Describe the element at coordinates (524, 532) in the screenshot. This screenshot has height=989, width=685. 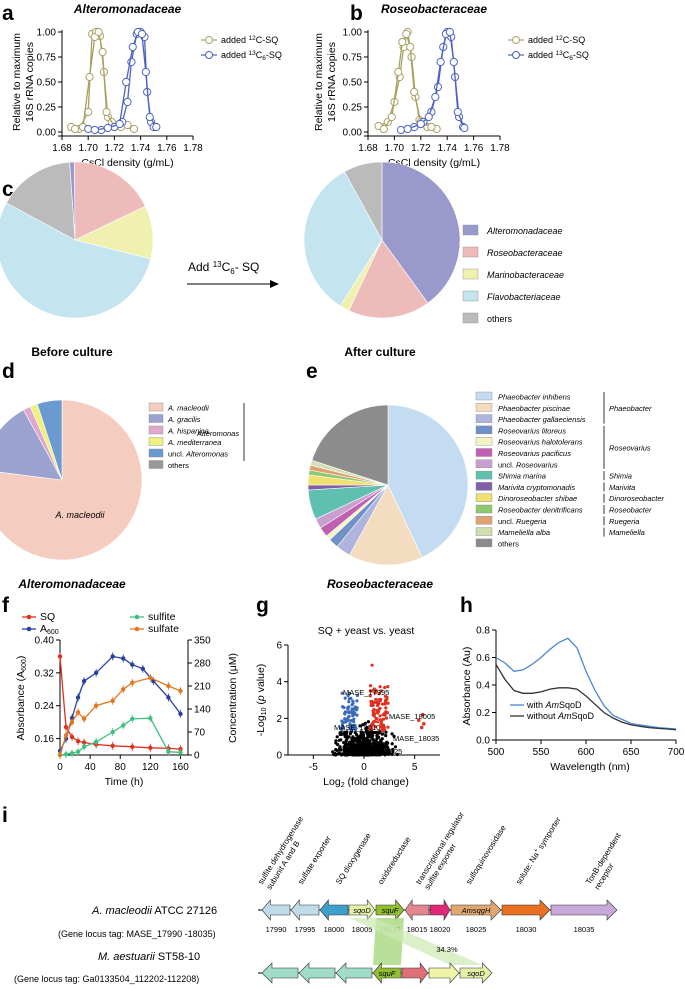
I see `legend-label: Mameliella alba` at that location.